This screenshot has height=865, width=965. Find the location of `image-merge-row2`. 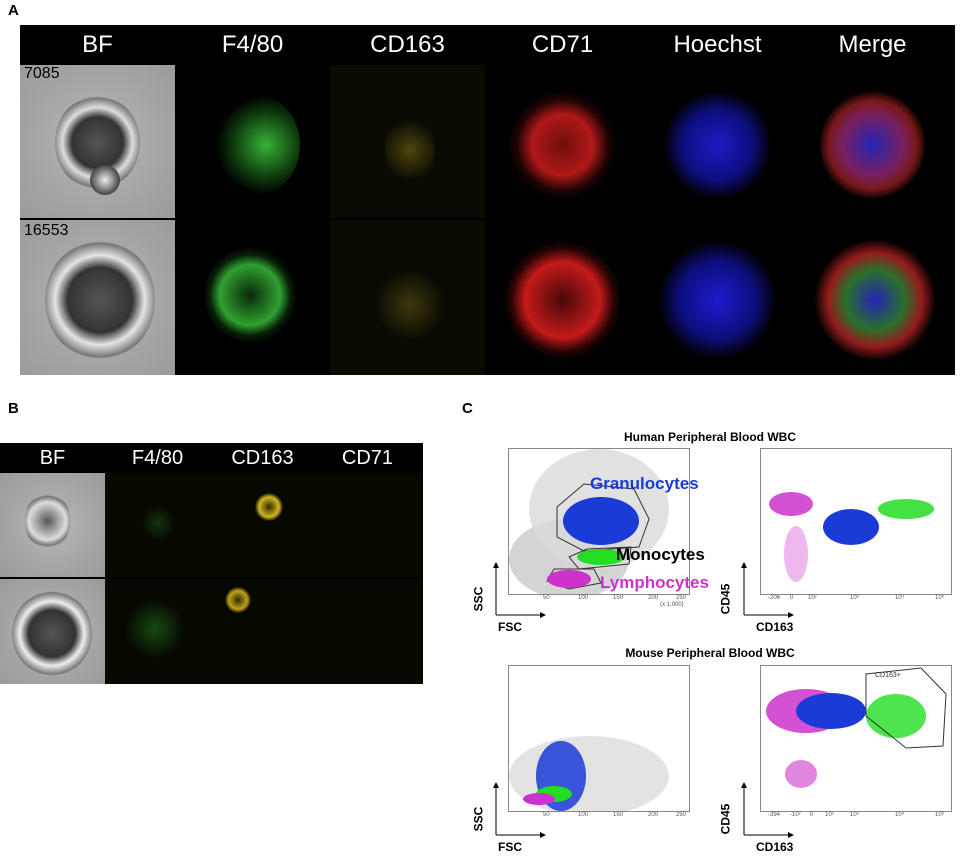

image-merge-row2 is located at coordinates (875, 297).